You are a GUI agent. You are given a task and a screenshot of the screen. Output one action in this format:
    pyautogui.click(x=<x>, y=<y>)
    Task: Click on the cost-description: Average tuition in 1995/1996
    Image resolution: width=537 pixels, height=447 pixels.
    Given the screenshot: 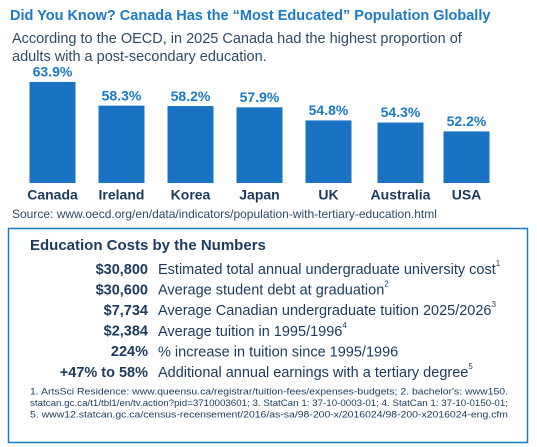 What is the action you would take?
    pyautogui.click(x=250, y=332)
    